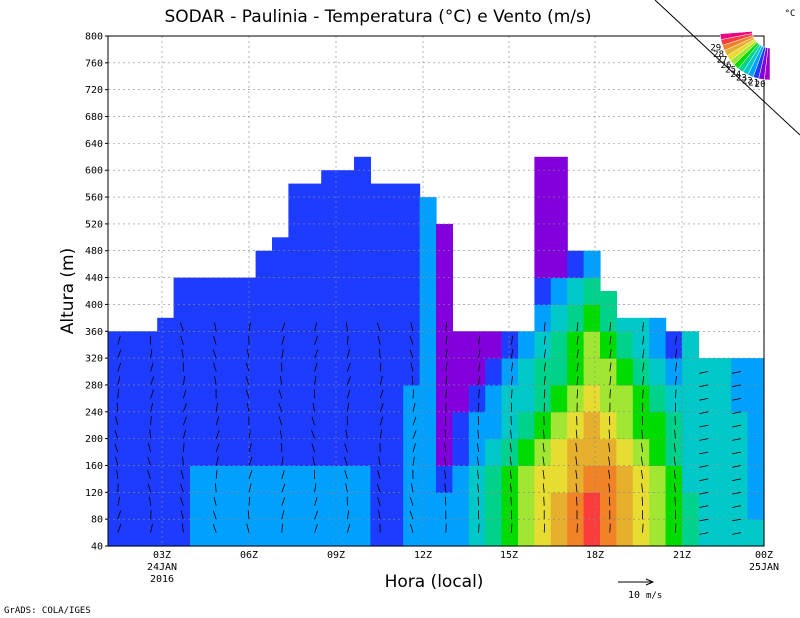  I want to click on x-tick-label: 03Z, so click(162, 555).